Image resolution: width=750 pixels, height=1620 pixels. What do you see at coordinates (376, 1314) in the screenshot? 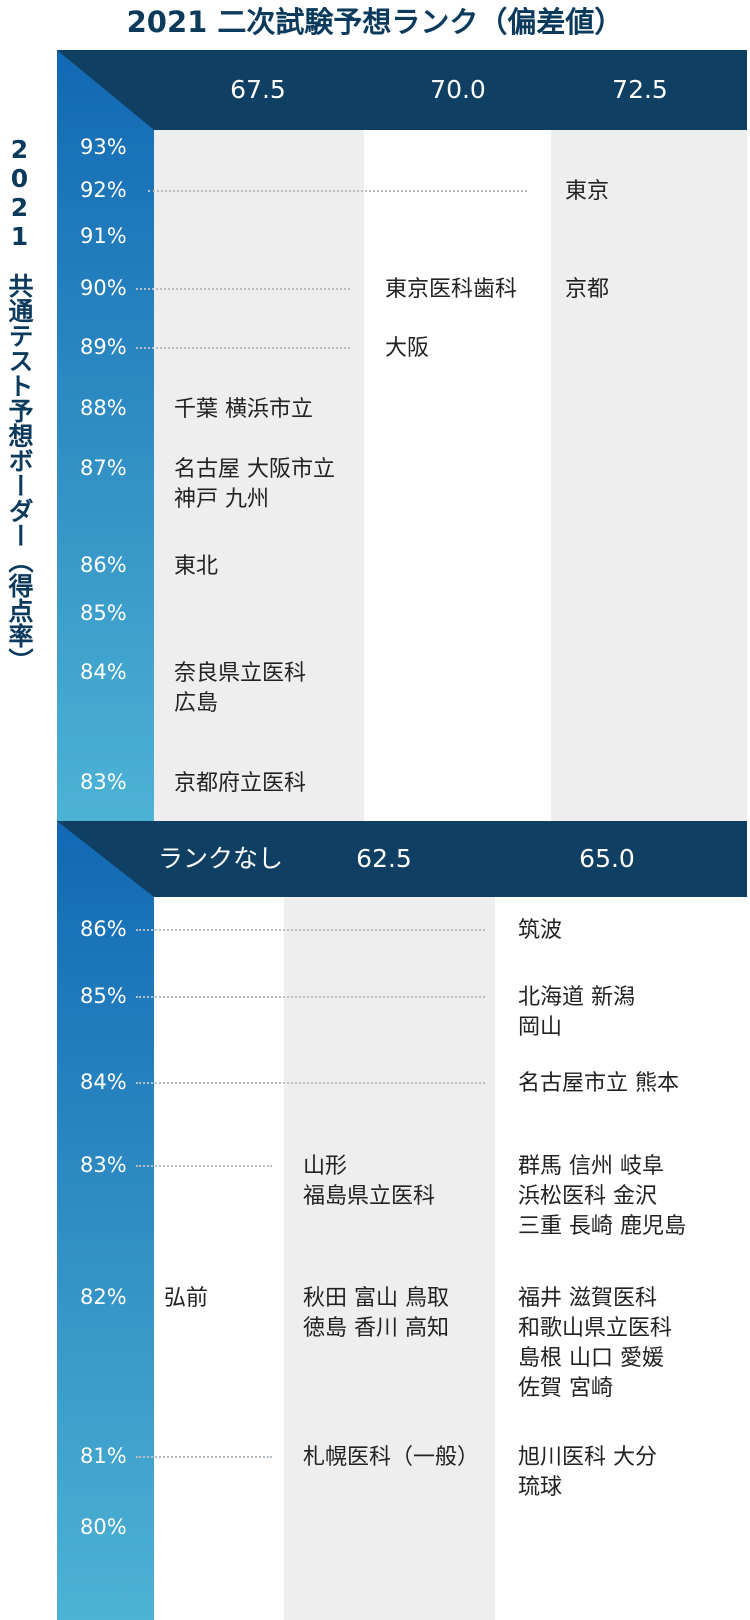
I see `bottom-university-group: 秋田 富山 鳥取 徳島 香川 高知` at bounding box center [376, 1314].